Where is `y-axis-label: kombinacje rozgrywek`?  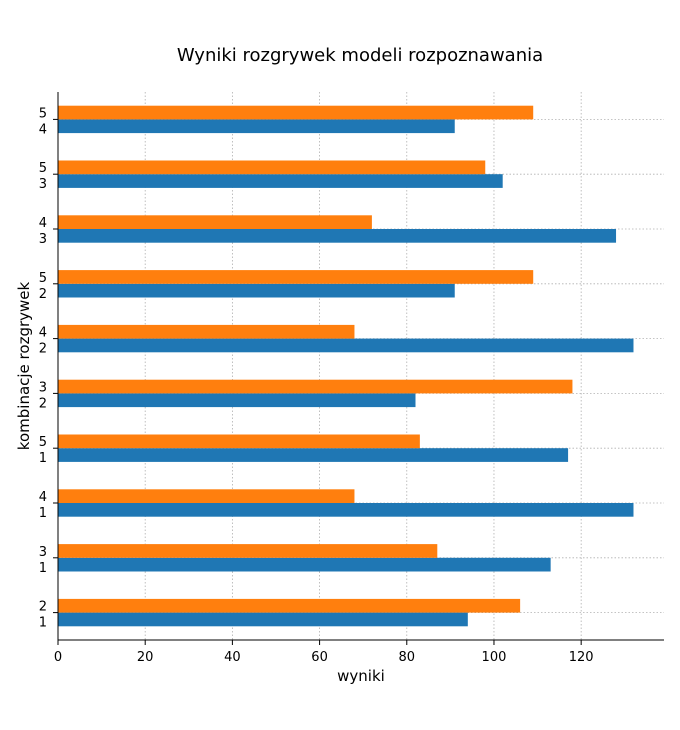
y-axis-label: kombinacje rozgrywek is located at coordinates (24, 366).